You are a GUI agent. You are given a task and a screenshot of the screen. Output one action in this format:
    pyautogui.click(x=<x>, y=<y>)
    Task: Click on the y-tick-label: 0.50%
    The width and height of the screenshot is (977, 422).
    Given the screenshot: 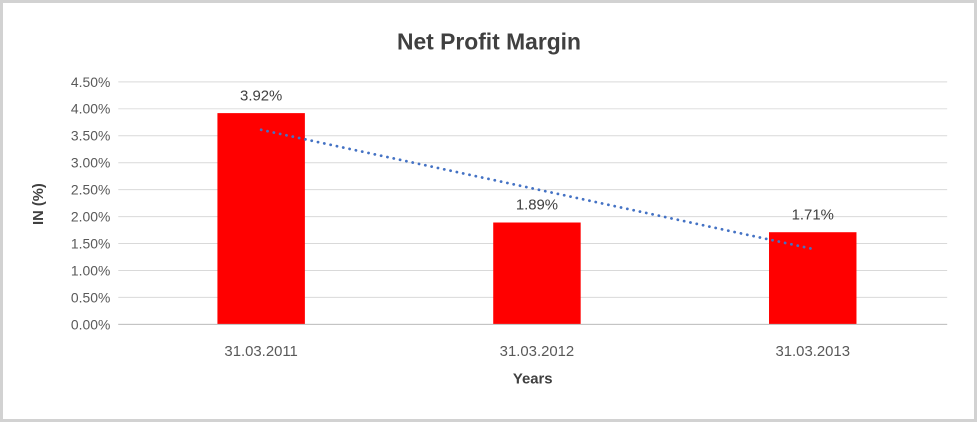 What is the action you would take?
    pyautogui.click(x=90, y=297)
    